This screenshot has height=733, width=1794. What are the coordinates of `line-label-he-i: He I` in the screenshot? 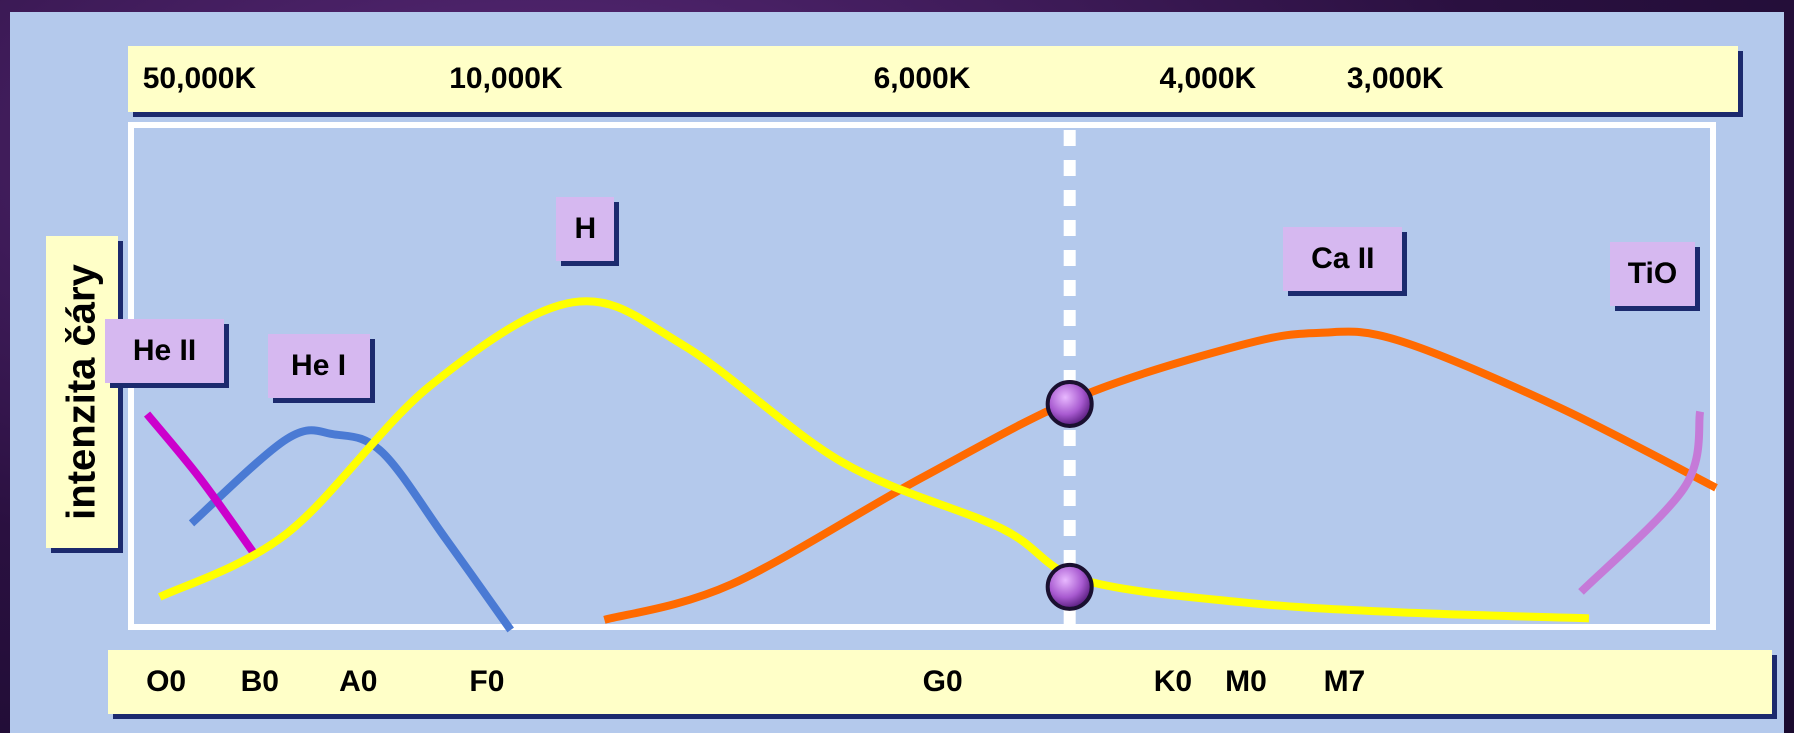 It's located at (318, 365).